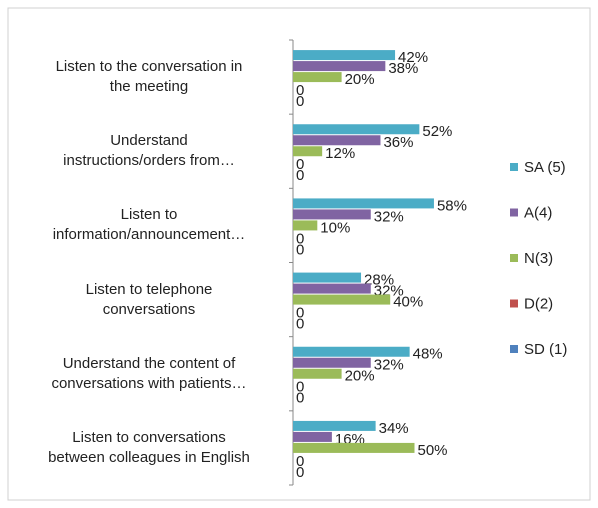 The image size is (598, 508). Describe the element at coordinates (538, 303) in the screenshot. I see `legend-label: D(2)` at that location.